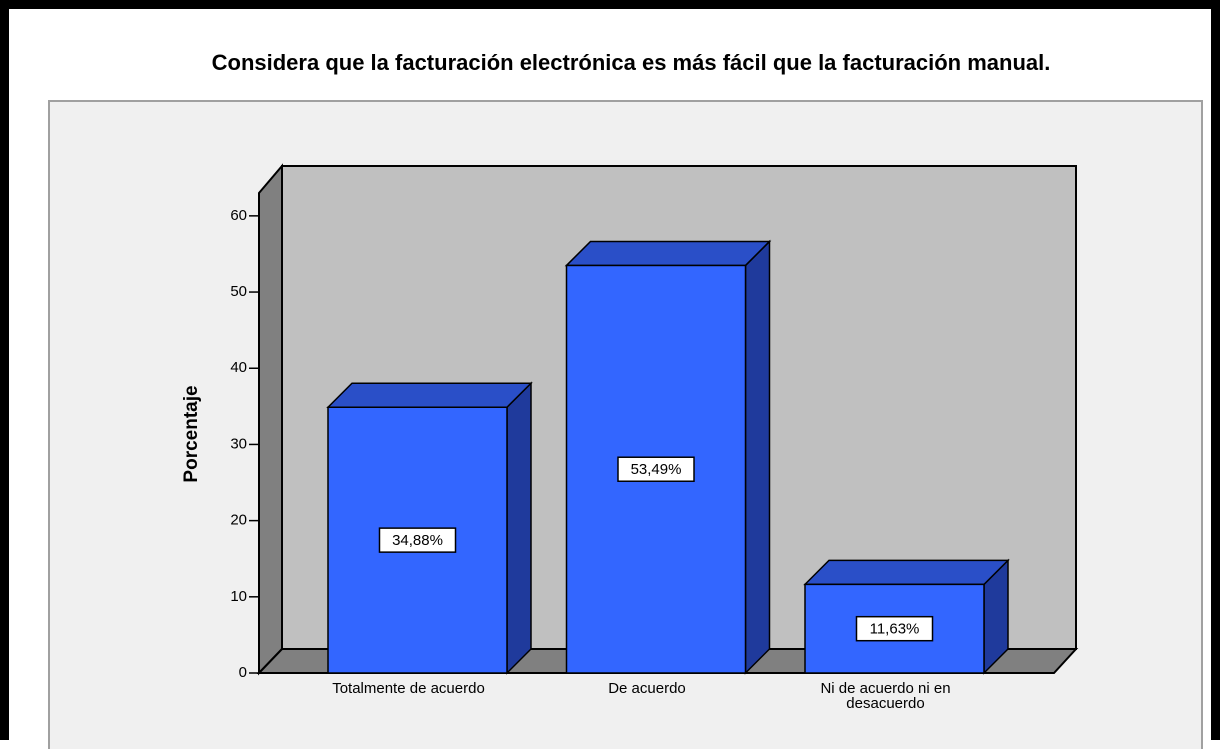 This screenshot has width=1220, height=749. I want to click on y-tick-label: 0, so click(243, 672).